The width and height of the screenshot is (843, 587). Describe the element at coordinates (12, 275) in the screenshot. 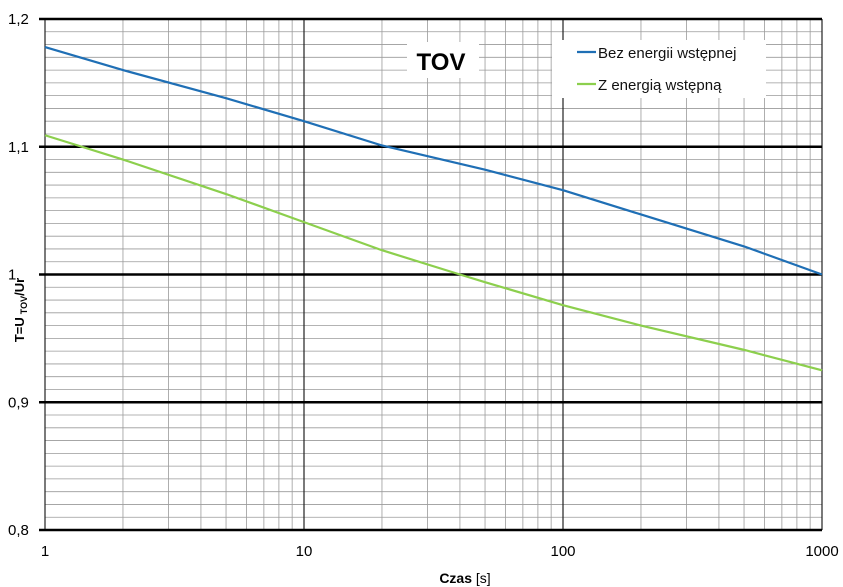

I see `y-tick-label: 1` at that location.